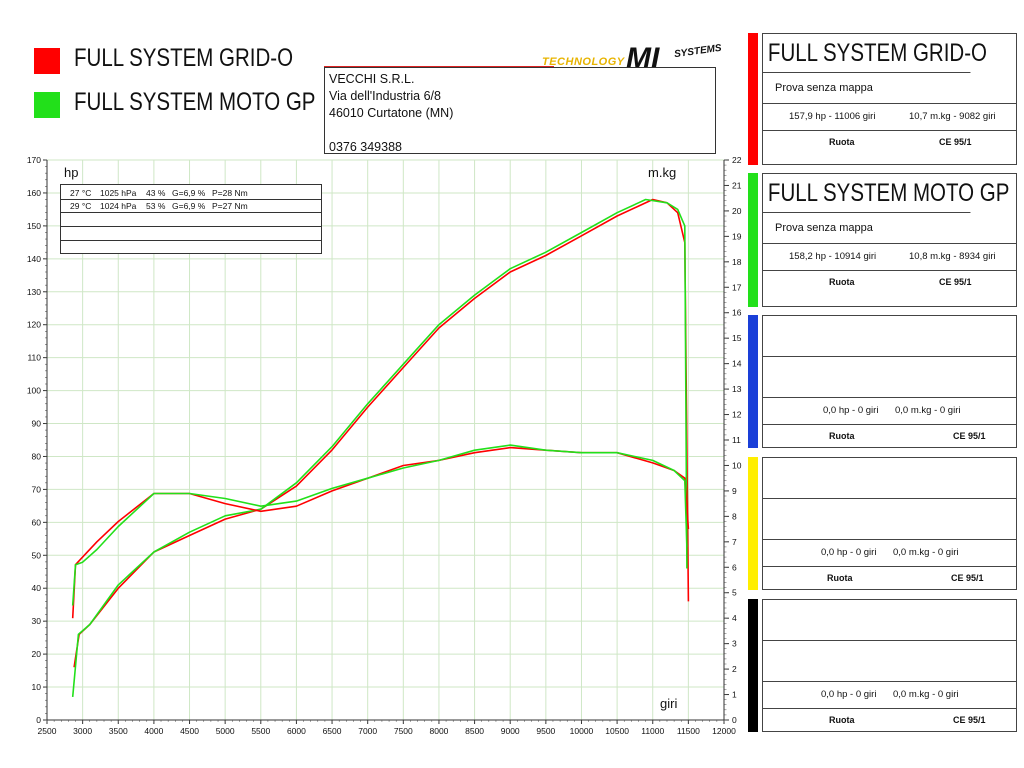  What do you see at coordinates (582, 731) in the screenshot?
I see `x-tick-label: 10000` at bounding box center [582, 731].